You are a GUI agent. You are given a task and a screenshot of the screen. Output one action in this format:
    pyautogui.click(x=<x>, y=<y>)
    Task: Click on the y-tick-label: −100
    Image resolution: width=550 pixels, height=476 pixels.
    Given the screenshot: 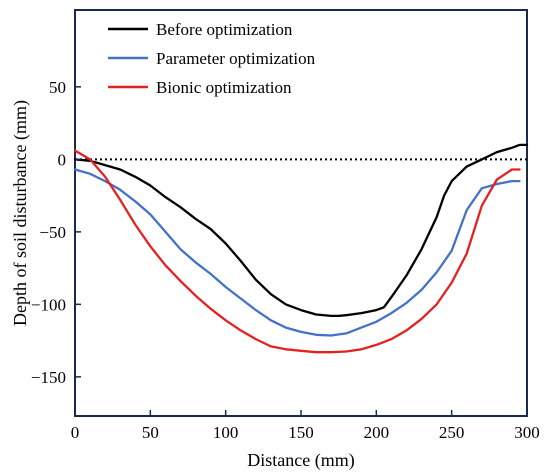 What is the action you would take?
    pyautogui.click(x=48, y=304)
    